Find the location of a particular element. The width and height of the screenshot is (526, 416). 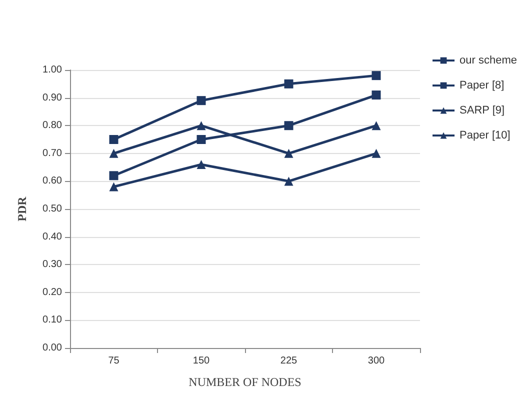

y-tick-label: 0.90 is located at coordinates (52, 98).